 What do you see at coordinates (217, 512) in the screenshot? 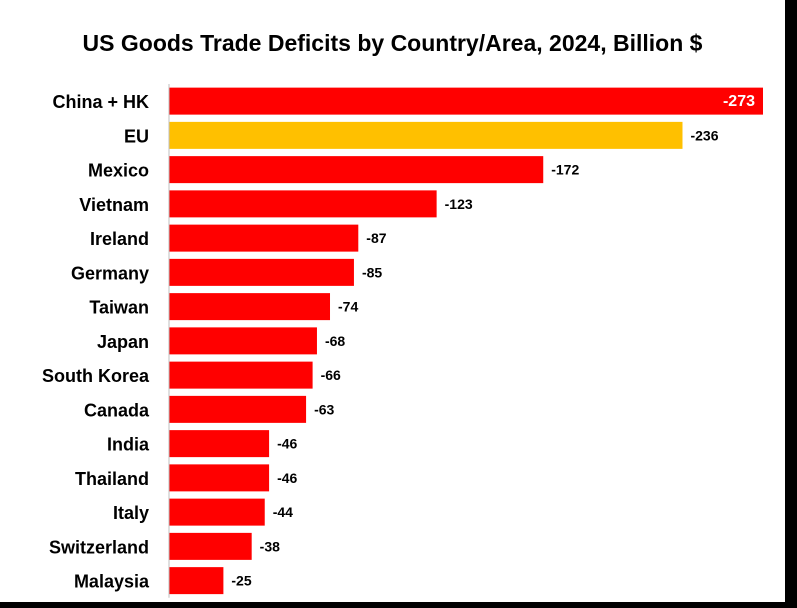
I see `bar-italy` at bounding box center [217, 512].